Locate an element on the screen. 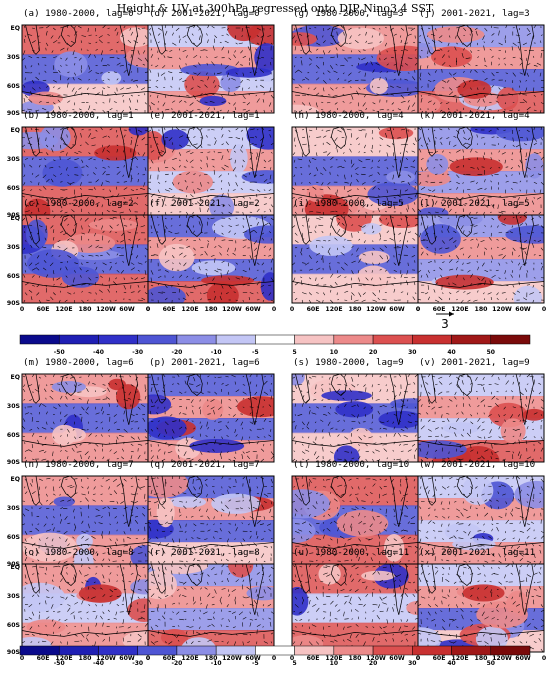  x-tick-label: 0 is located at coordinates (274, 309).